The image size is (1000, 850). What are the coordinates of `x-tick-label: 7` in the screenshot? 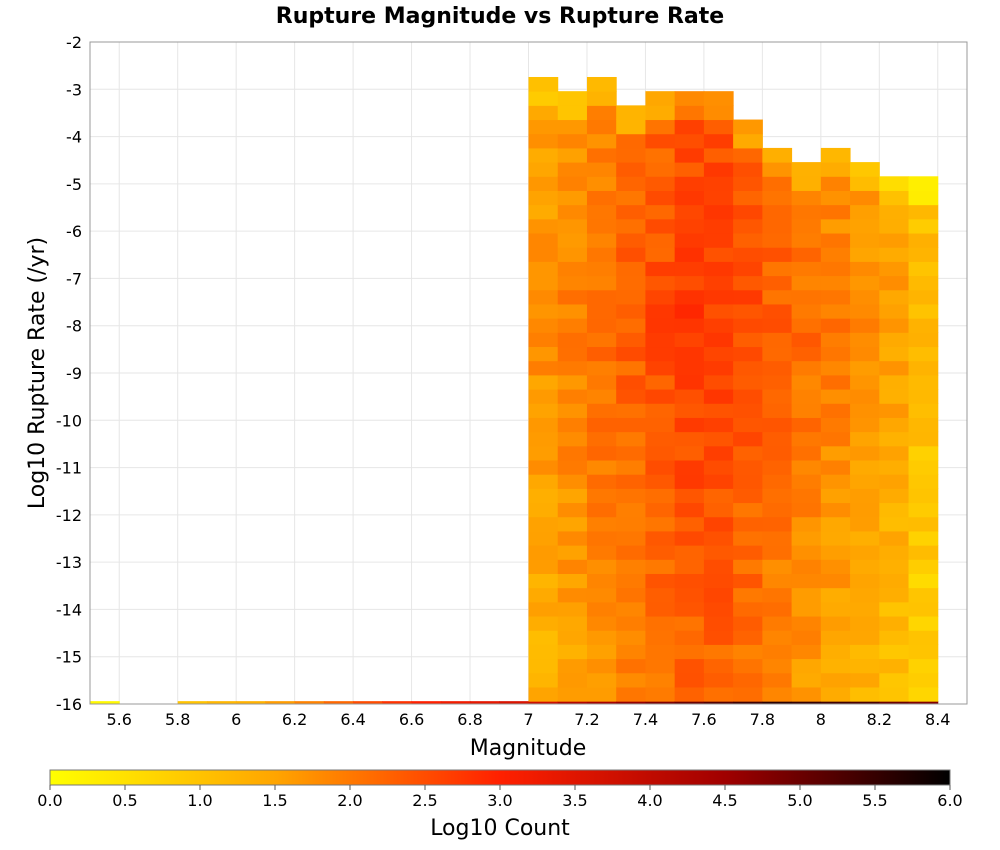 It's located at (528, 719).